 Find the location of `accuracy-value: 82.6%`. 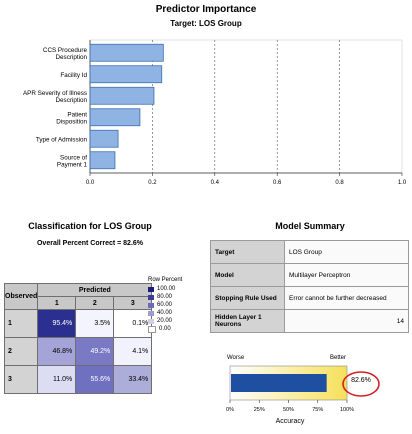

accuracy-value: 82.6% is located at coordinates (361, 380).